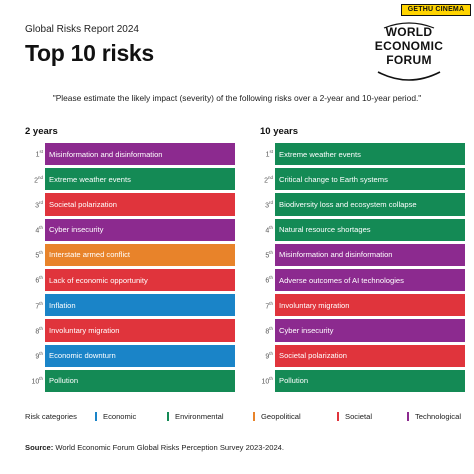 This screenshot has width=474, height=474. I want to click on risk-bar: Pollution, so click(140, 380).